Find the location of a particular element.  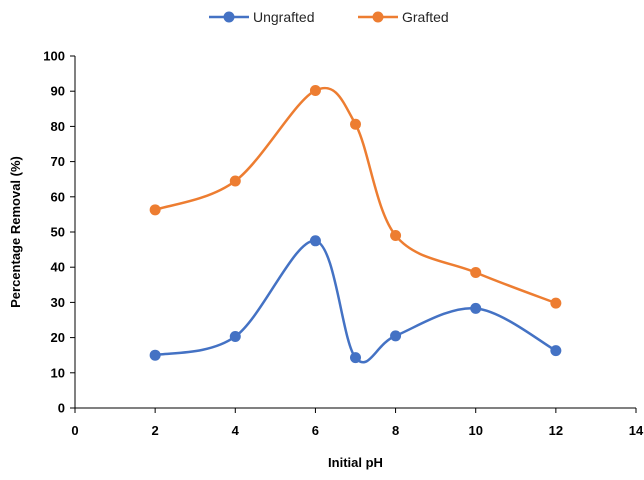

y-tick-label: 50 is located at coordinates (58, 232).